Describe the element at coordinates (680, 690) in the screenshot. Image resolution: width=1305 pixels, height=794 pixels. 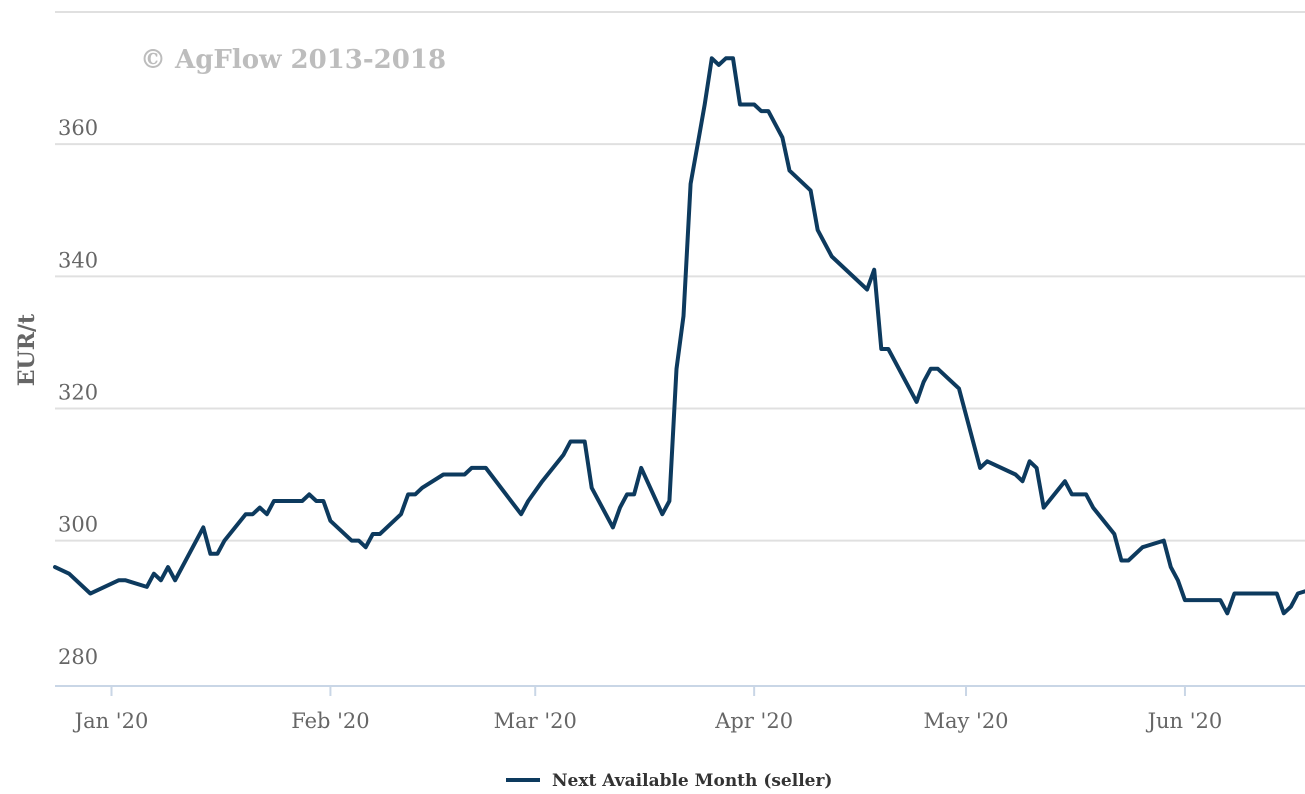
I see `x-axis` at that location.